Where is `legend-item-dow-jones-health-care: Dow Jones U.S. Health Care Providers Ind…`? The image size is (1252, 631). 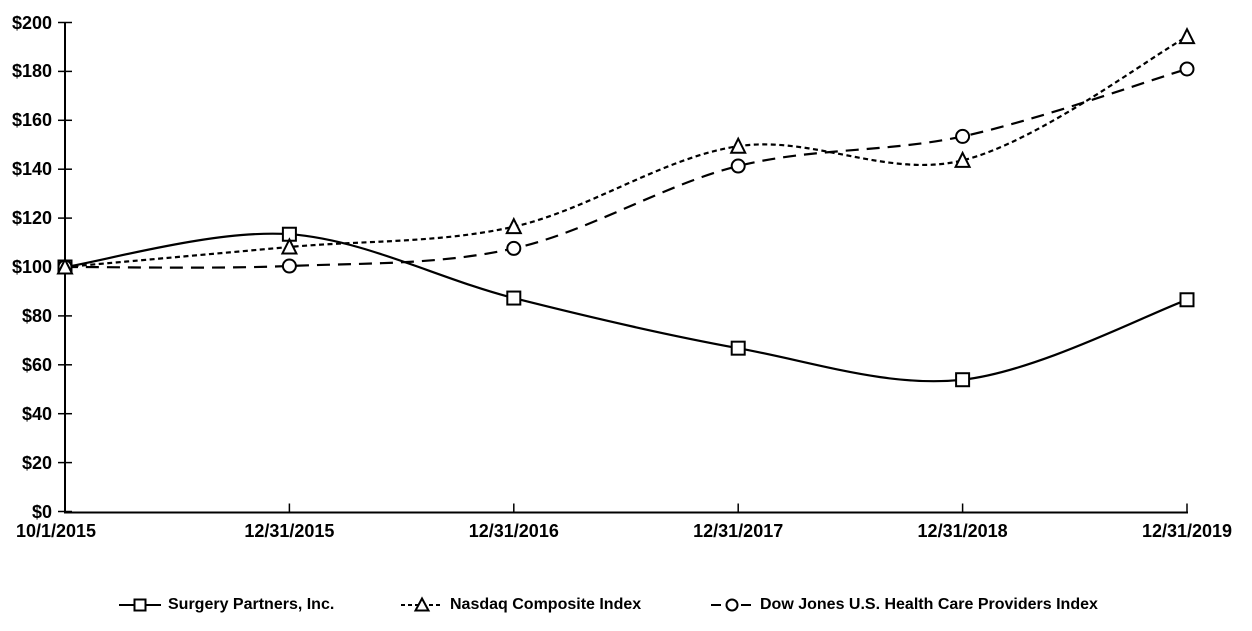
legend-item-dow-jones-health-care: Dow Jones U.S. Health Care Providers Ind… is located at coordinates (904, 605).